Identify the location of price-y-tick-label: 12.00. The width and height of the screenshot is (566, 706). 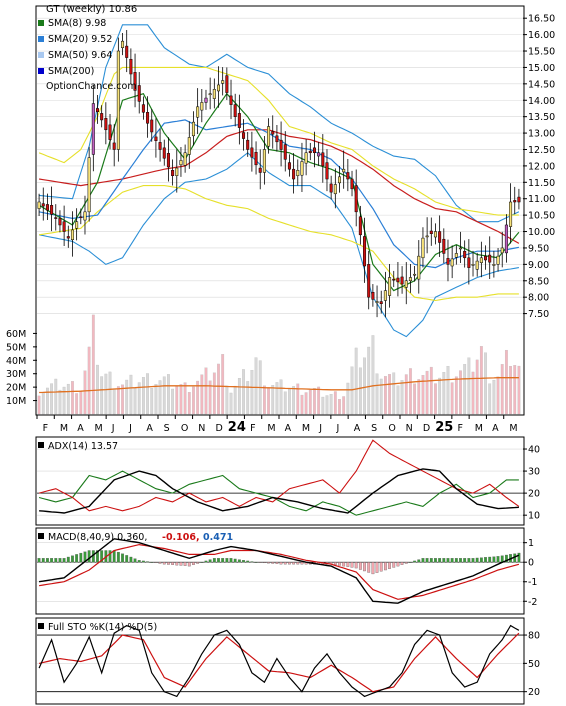
(541, 166).